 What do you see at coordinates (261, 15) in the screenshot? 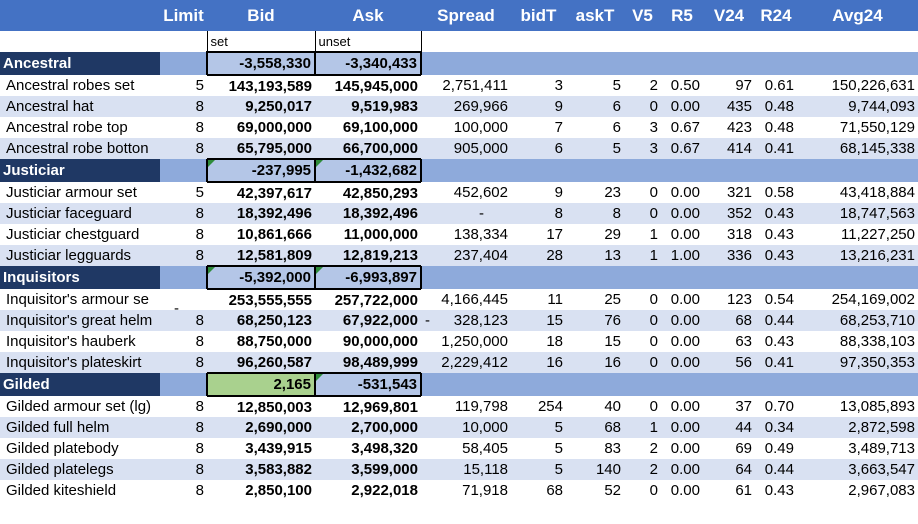
I see `column-header: Bid` at bounding box center [261, 15].